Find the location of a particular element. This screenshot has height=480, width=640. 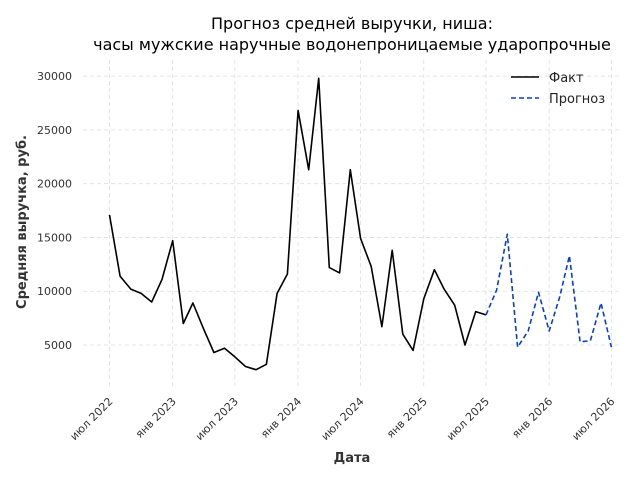

y-tick-label: 20000 is located at coordinates (54, 184).